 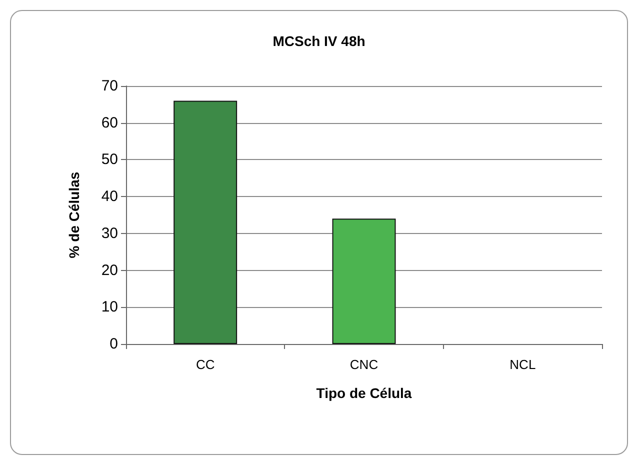 What do you see at coordinates (114, 344) in the screenshot?
I see `y-tick-label: 0` at bounding box center [114, 344].